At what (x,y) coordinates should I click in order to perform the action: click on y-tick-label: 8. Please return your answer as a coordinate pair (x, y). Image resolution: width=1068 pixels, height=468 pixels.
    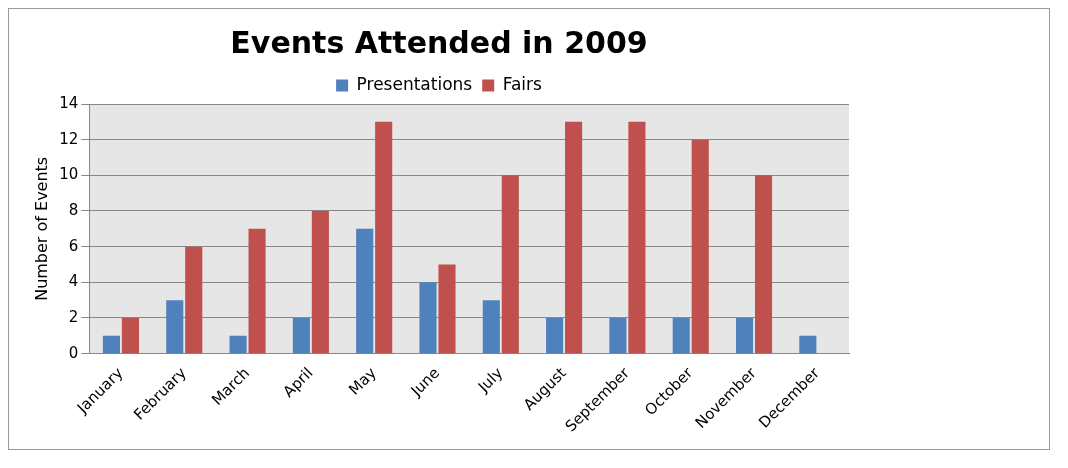
    Looking at the image, I should click on (73, 209).